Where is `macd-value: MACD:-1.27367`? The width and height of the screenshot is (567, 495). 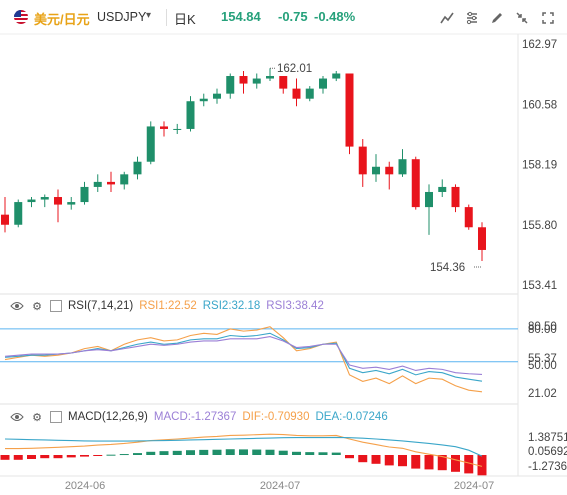 macd-value: MACD:-1.27367 is located at coordinates (195, 417).